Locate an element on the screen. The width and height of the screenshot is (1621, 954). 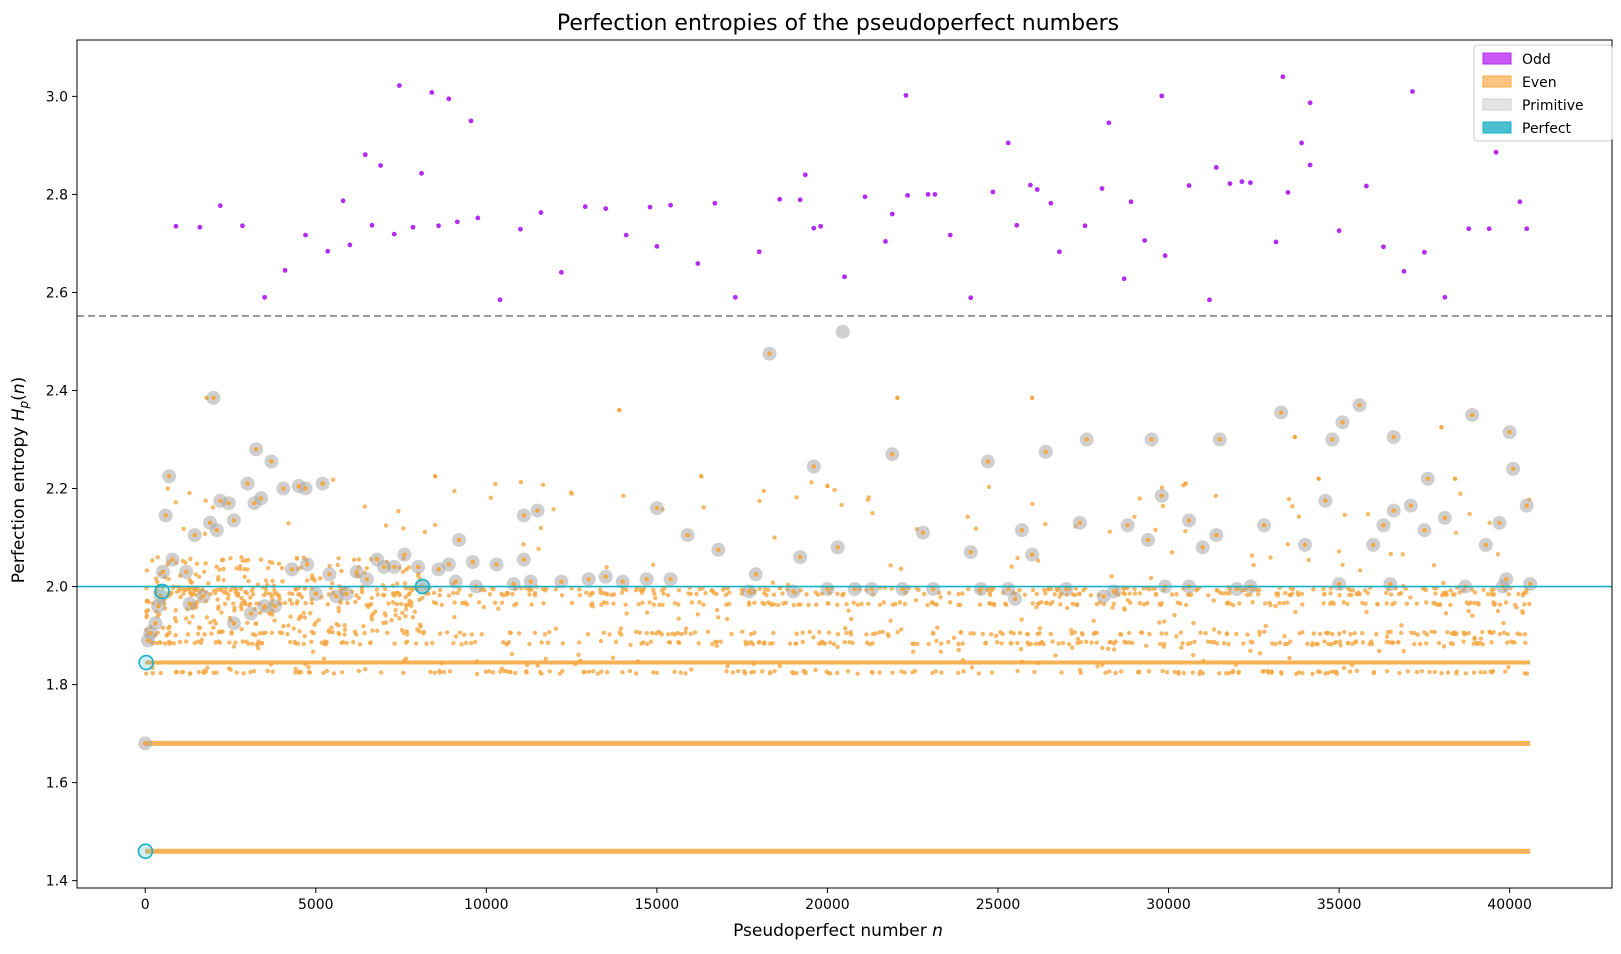
y-tick-label: 2.8 is located at coordinates (57, 195).